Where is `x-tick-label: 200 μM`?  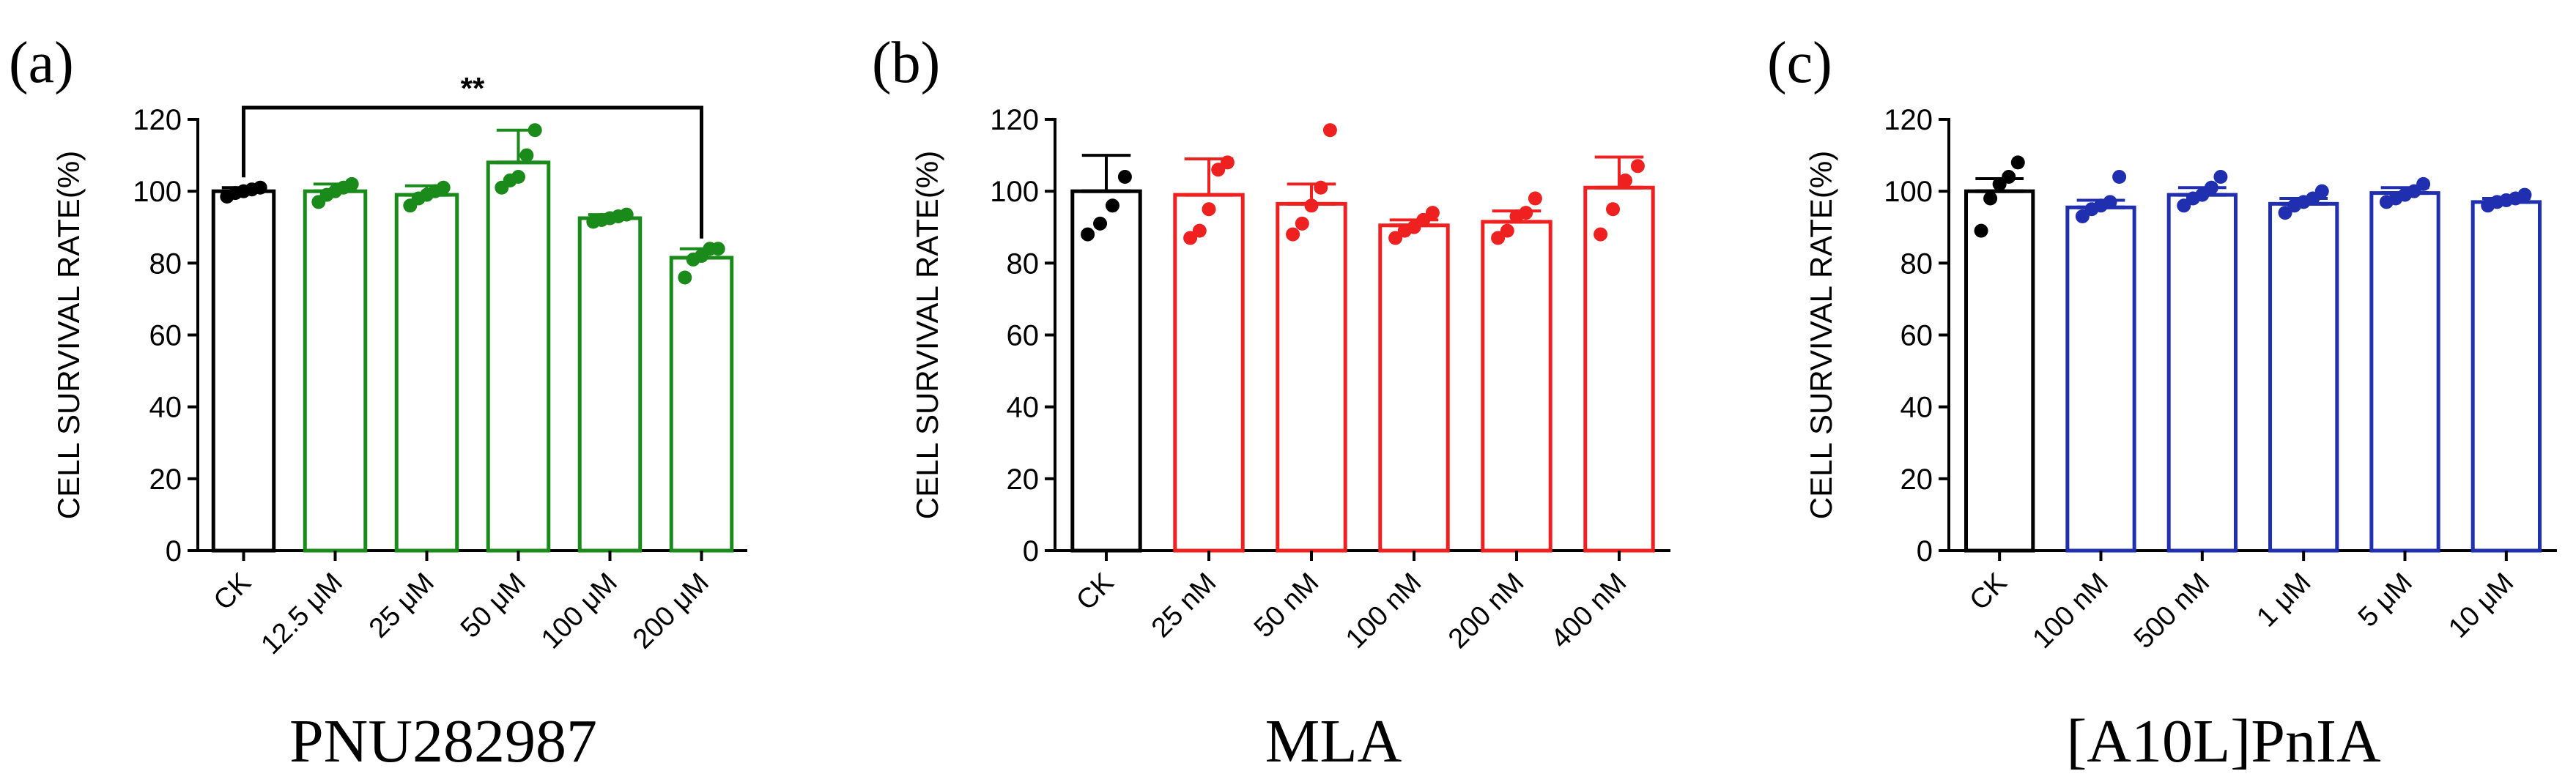
x-tick-label: 200 μM is located at coordinates (671, 611).